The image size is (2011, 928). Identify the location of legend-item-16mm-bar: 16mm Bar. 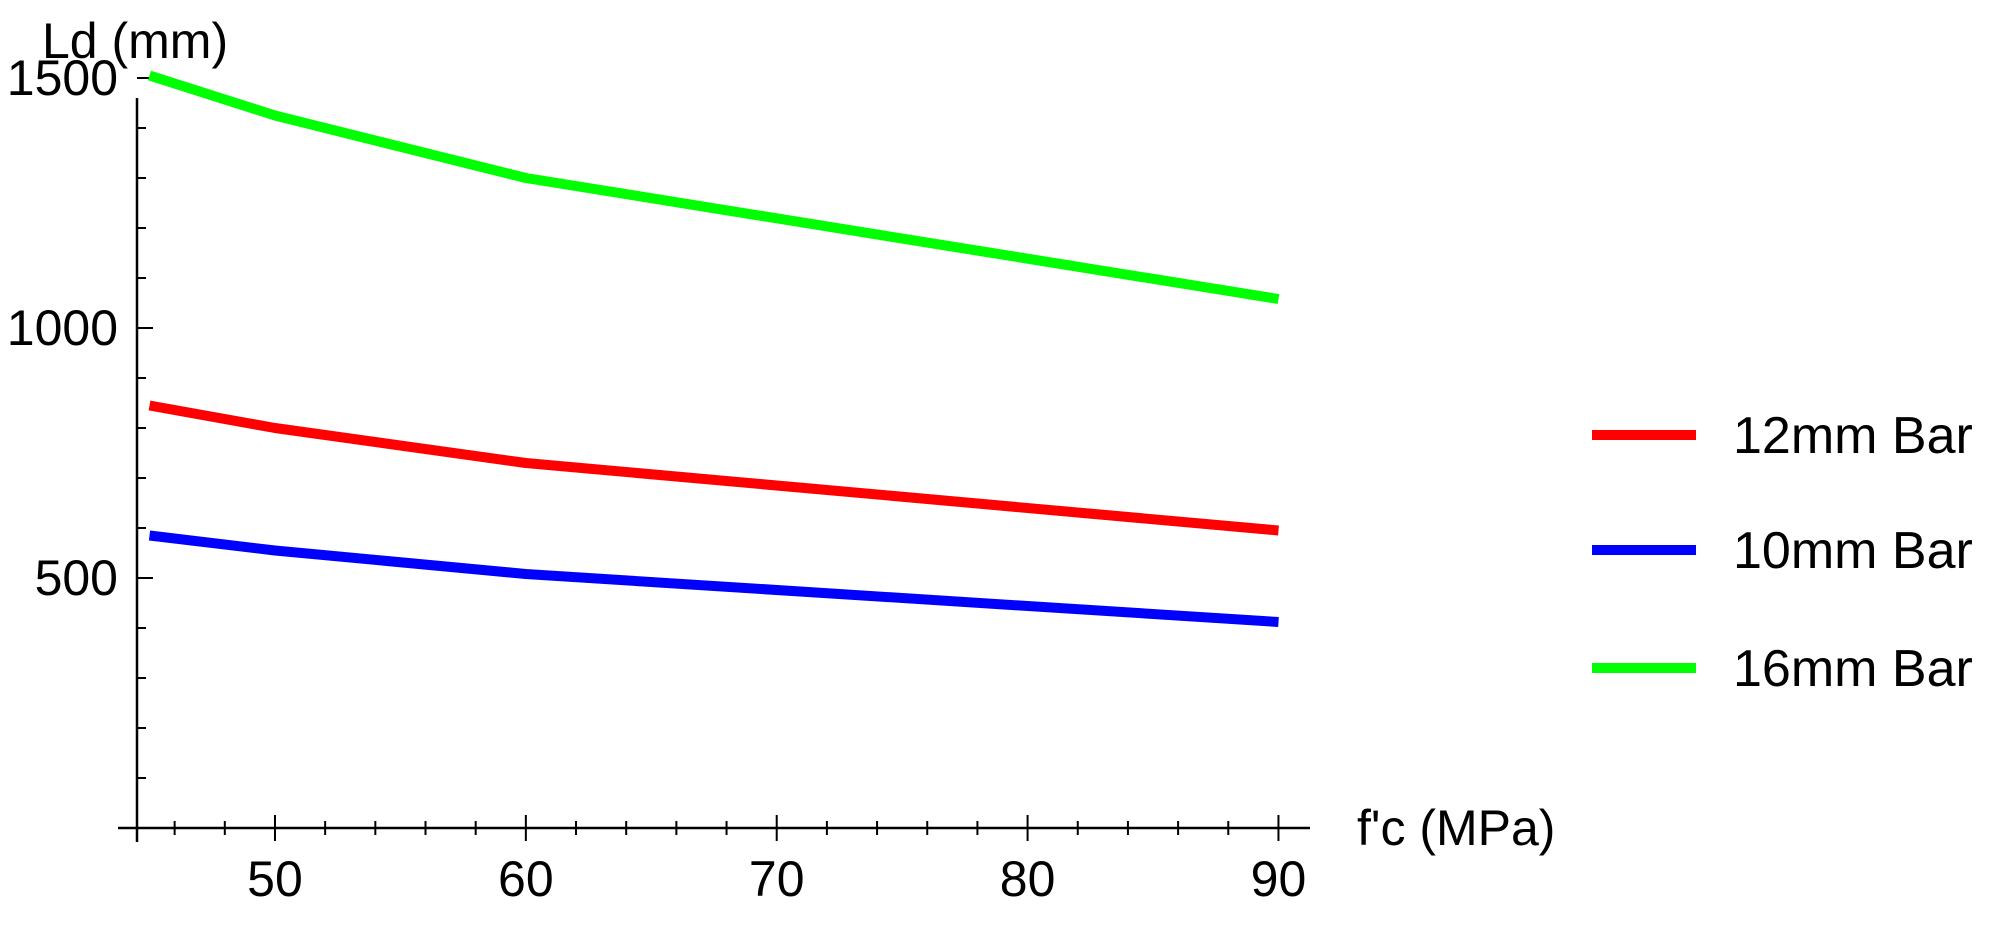
(1782, 669).